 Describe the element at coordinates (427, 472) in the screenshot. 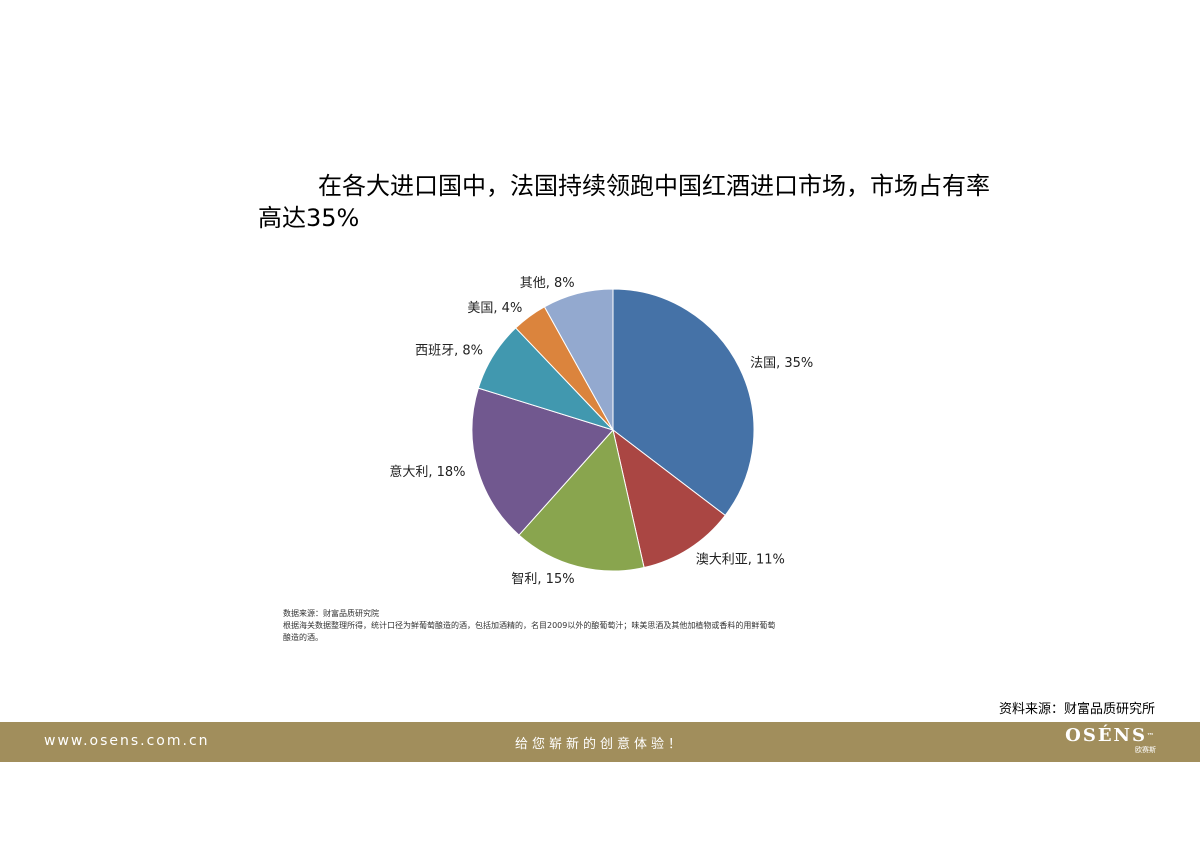

I see `slice-label: 意大利, 18%` at that location.